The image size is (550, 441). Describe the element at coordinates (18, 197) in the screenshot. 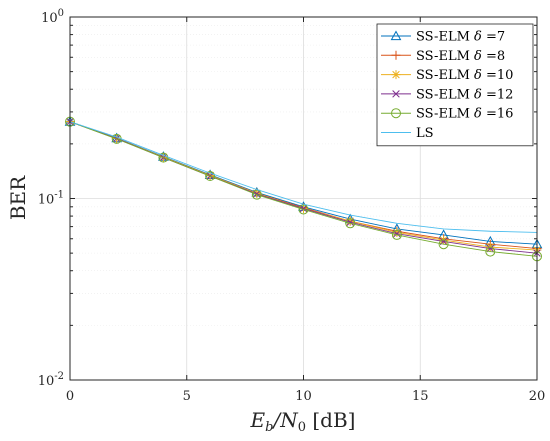

I see `y-axis-label: BER` at that location.